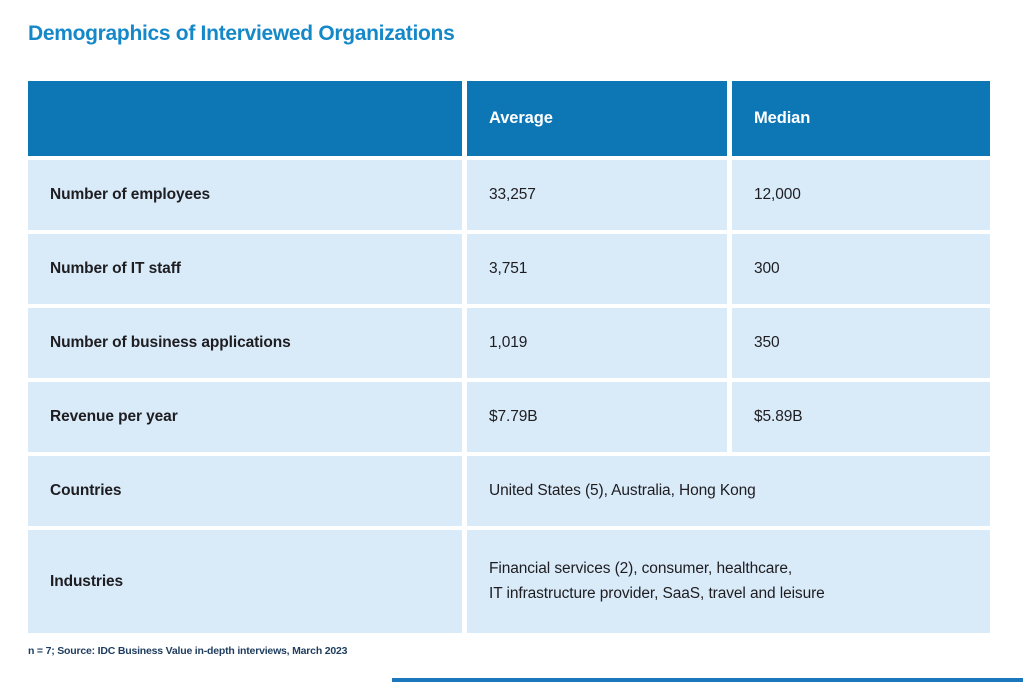 The width and height of the screenshot is (1023, 682). What do you see at coordinates (597, 195) in the screenshot?
I see `cell-employees-average: 33,257` at bounding box center [597, 195].